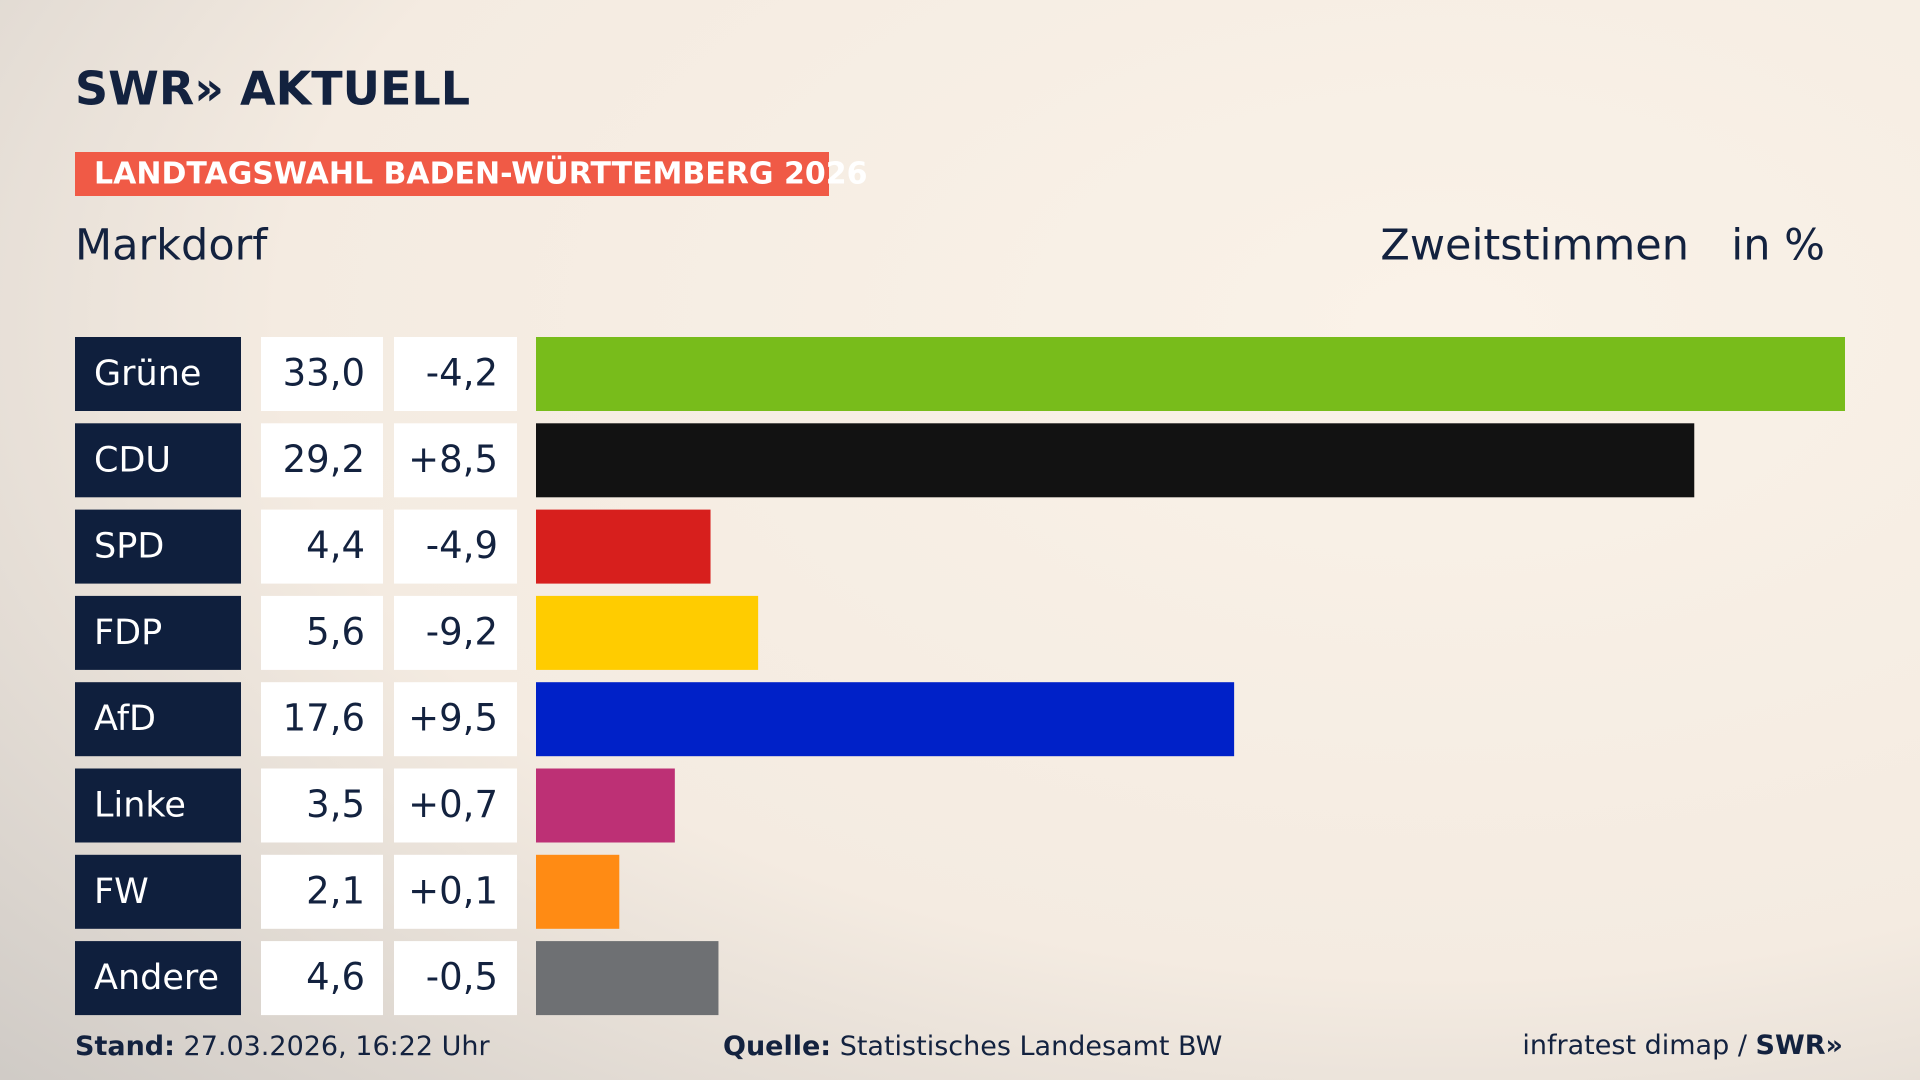 This screenshot has width=1920, height=1080. I want to click on stand: Stand: 27.03.2026, 16:22 Uhr, so click(283, 1046).